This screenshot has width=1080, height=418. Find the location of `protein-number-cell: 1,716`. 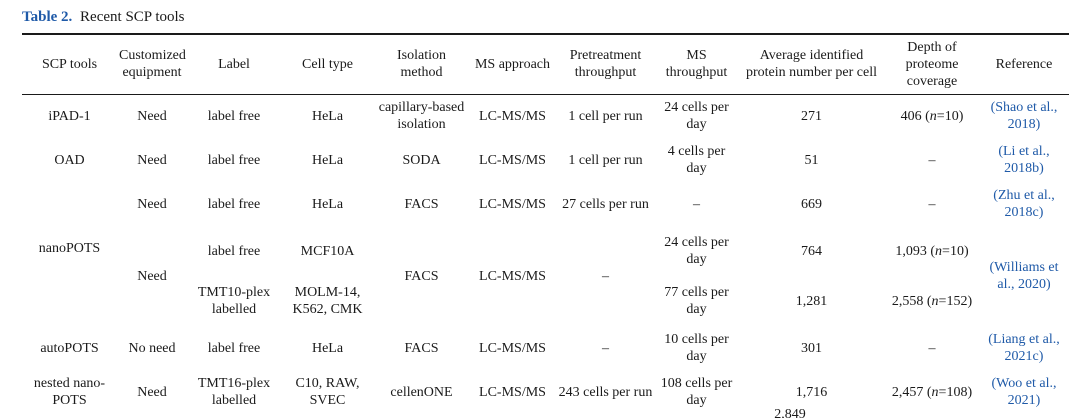

protein-number-cell: 1,716 is located at coordinates (811, 392).